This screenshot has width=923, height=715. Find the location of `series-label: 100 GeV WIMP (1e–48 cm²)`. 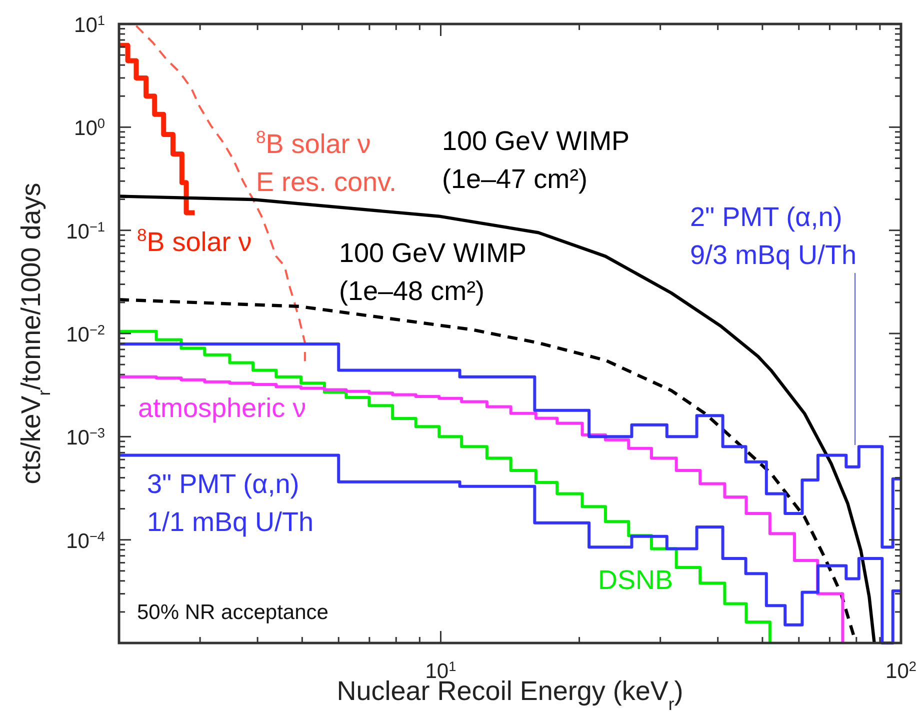

series-label: 100 GeV WIMP (1e–48 cm²) is located at coordinates (433, 272).